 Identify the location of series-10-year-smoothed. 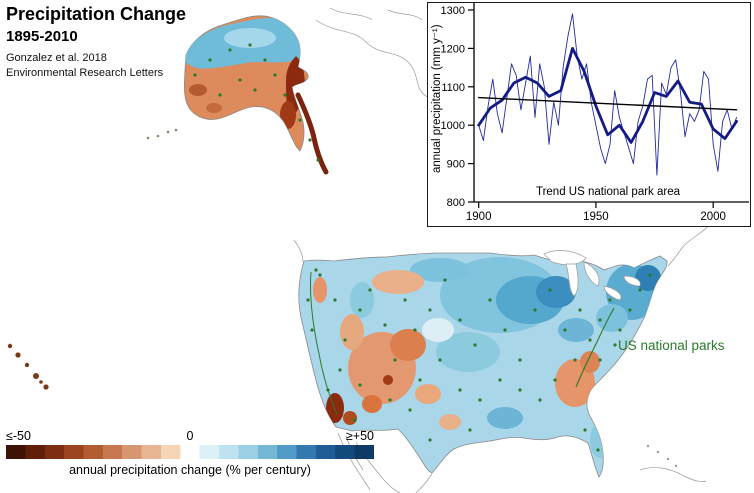
(608, 95).